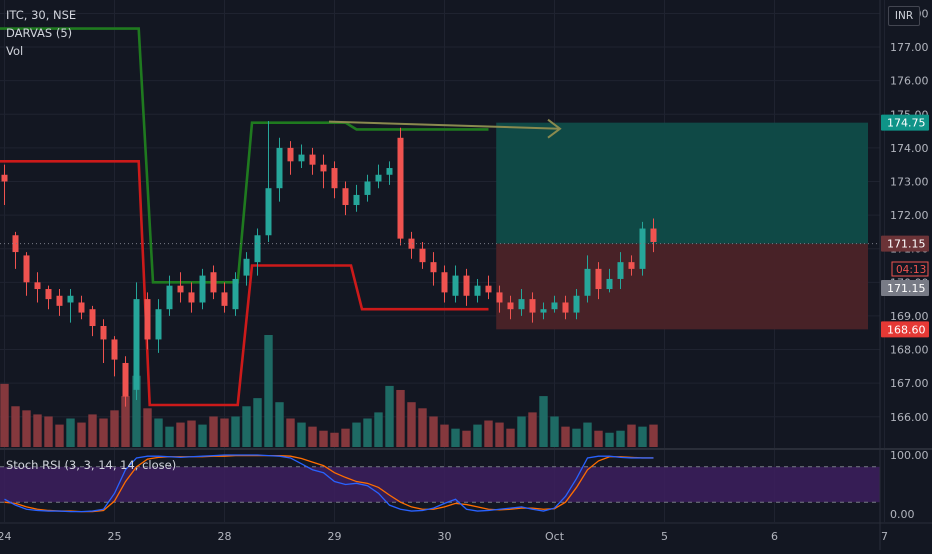 The width and height of the screenshot is (932, 554). What do you see at coordinates (909, 215) in the screenshot?
I see `price-axis-tick-label: 172.00` at bounding box center [909, 215].